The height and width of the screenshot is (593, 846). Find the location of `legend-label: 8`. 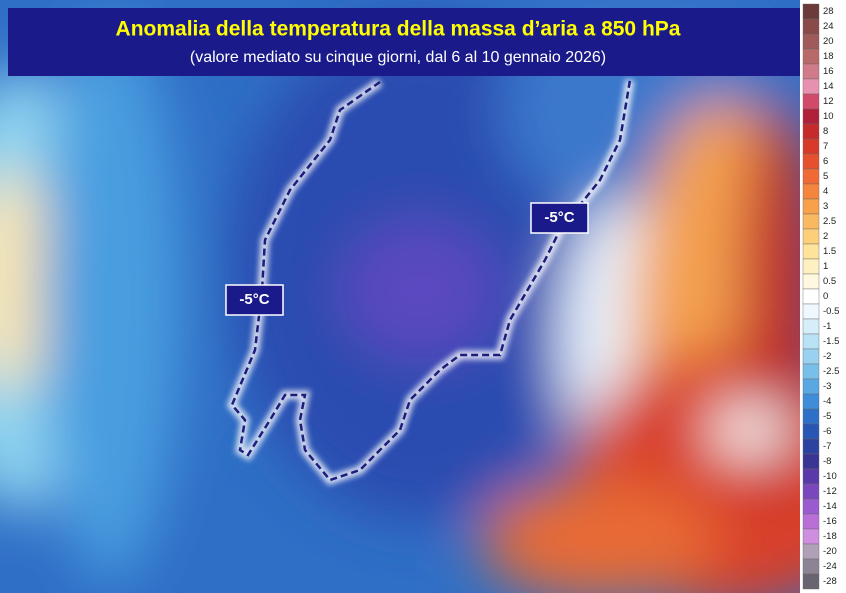

legend-label: 8 is located at coordinates (825, 131).